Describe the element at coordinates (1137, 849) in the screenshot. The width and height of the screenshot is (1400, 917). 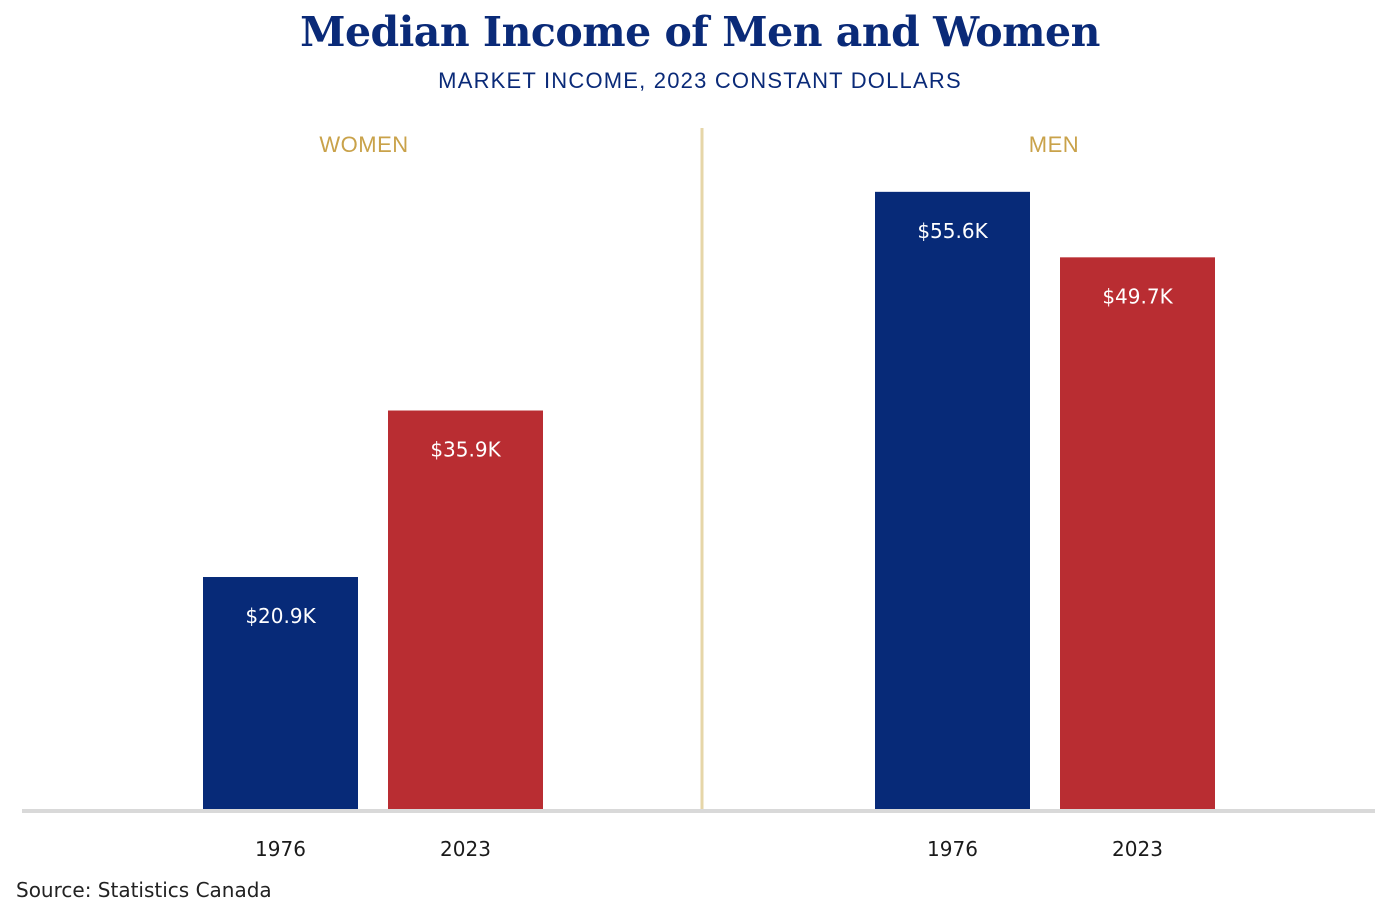
I see `x-tick-label-men-2023: 2023` at that location.